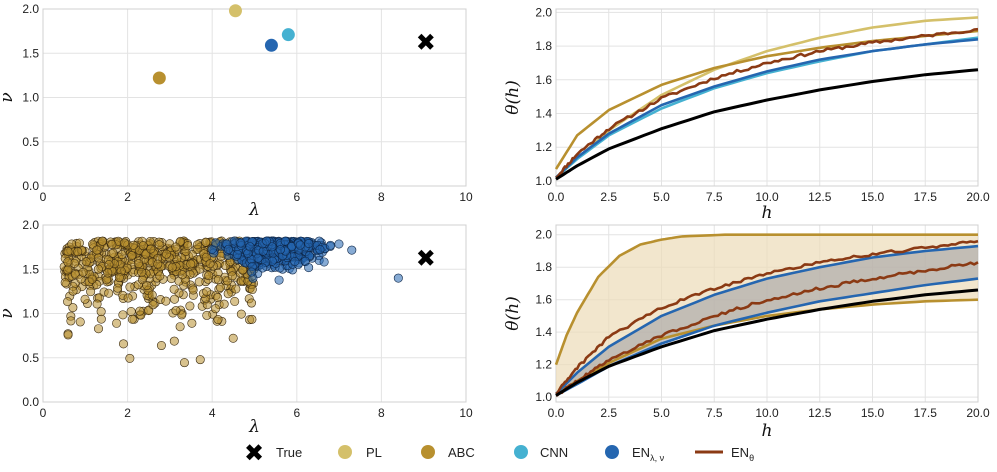 The image size is (997, 472). What do you see at coordinates (8, 313) in the screenshot?
I see `y-axis-label: ν` at bounding box center [8, 313].